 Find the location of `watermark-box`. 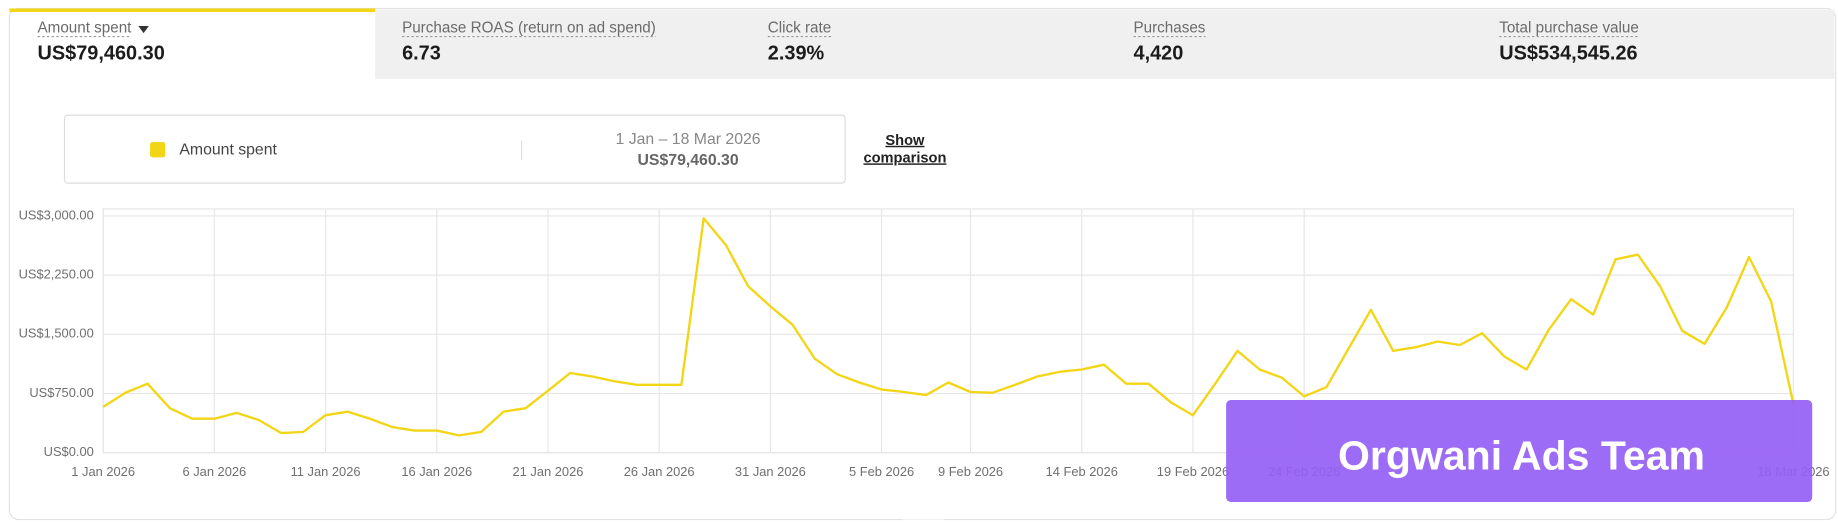

watermark-box is located at coordinates (1519, 450).